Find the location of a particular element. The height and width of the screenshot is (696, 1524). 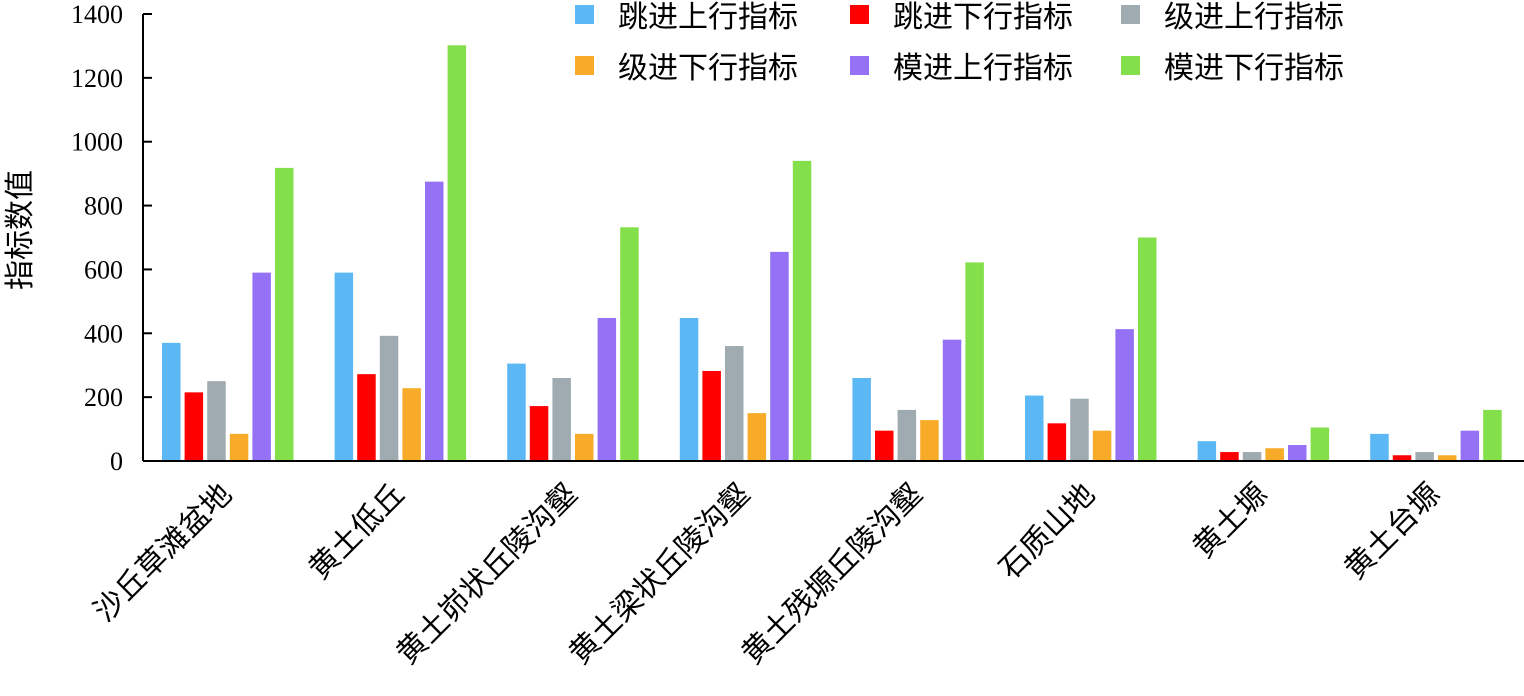

y-tick-label: 800 is located at coordinates (103, 206).